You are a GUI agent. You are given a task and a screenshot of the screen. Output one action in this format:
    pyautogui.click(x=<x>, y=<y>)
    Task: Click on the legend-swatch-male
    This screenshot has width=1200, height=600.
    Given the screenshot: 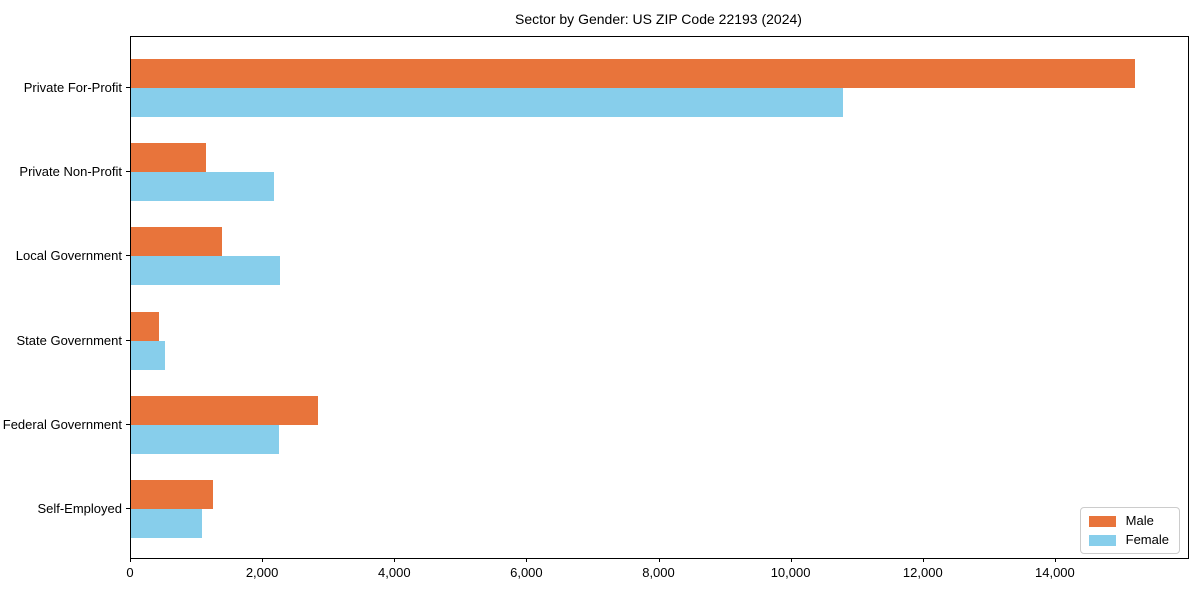 What is the action you would take?
    pyautogui.click(x=1102, y=521)
    